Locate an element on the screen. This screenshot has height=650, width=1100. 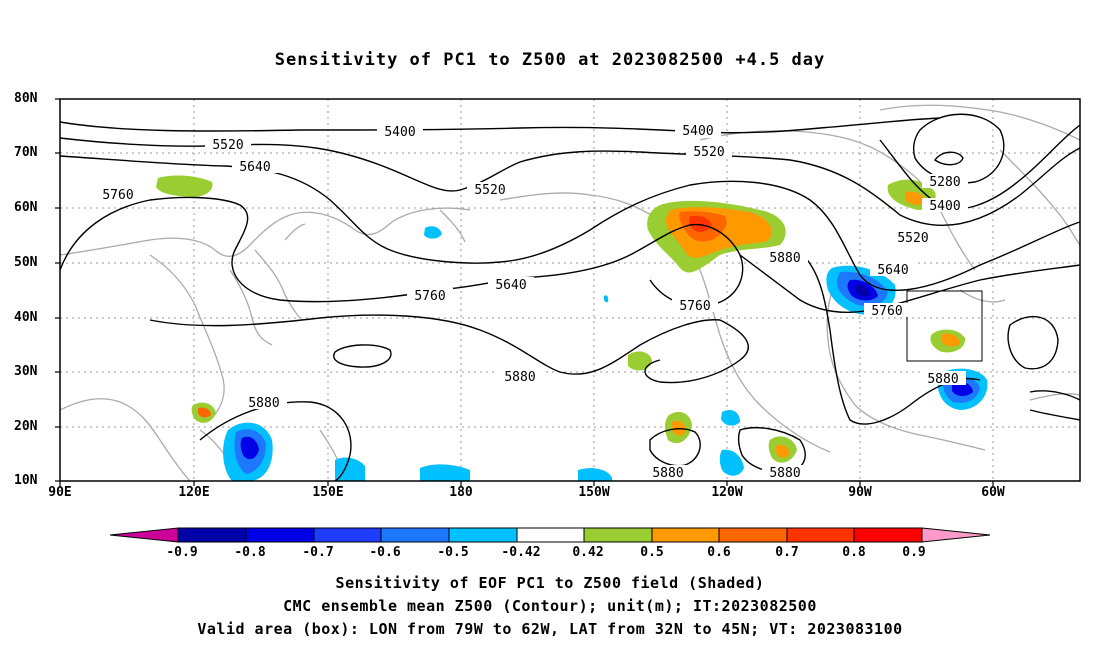
shade-pos-pacific-mid is located at coordinates (640, 361).